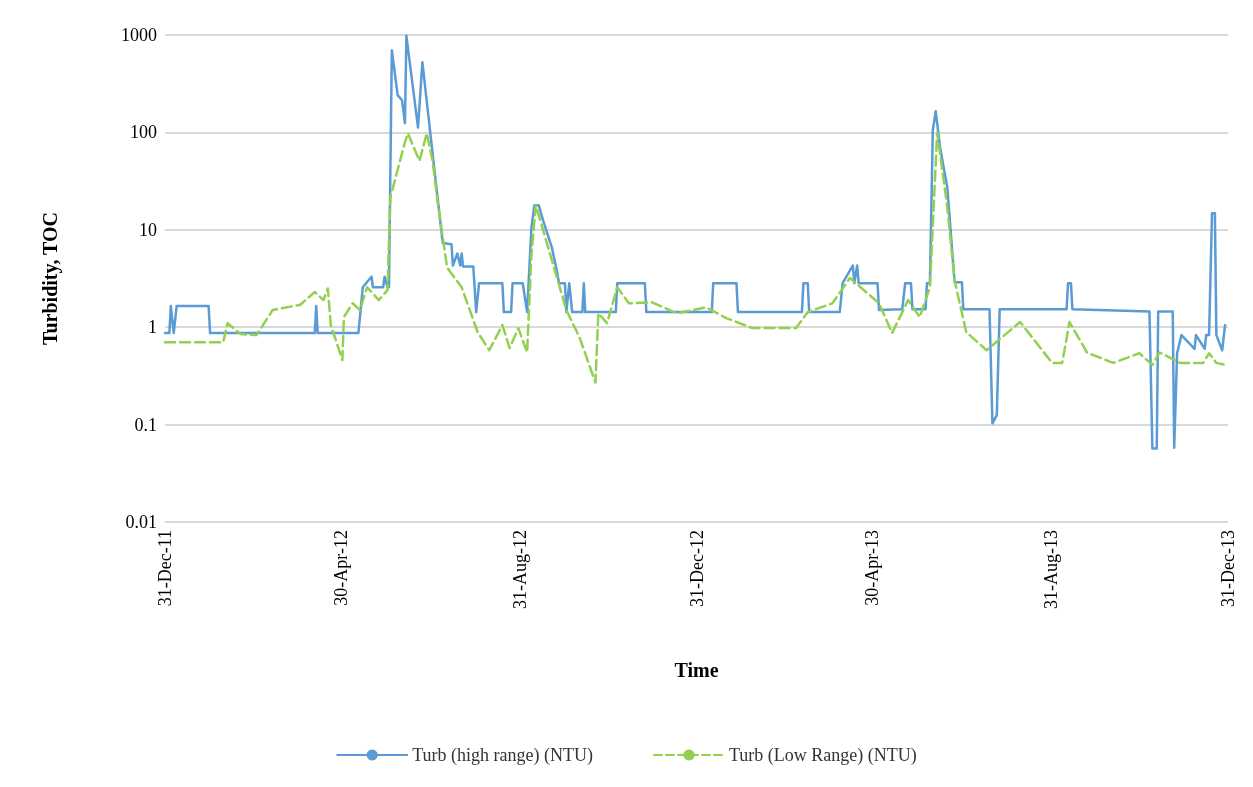 The height and width of the screenshot is (787, 1253). I want to click on legend-label: Turb (high range) (NTU), so click(503, 755).